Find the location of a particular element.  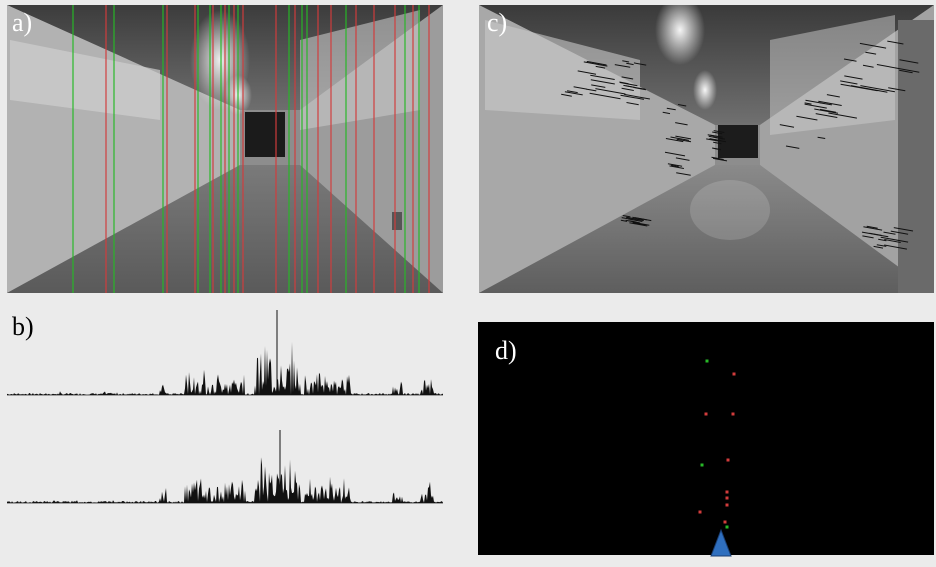

panel-label-c: c) is located at coordinates (497, 22).